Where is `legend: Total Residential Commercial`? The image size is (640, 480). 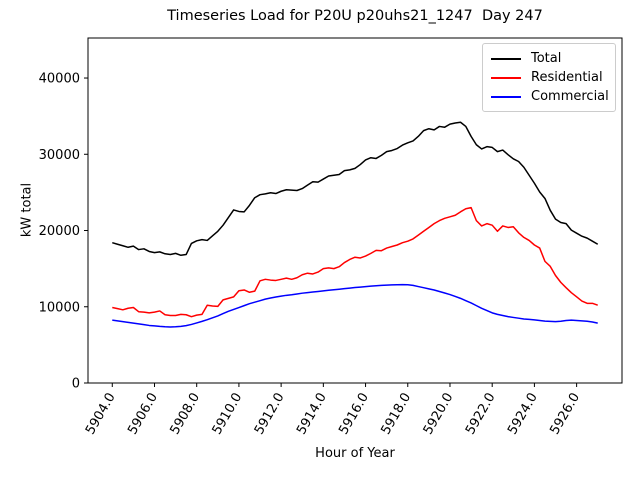
legend: Total Residential Commercial is located at coordinates (549, 77).